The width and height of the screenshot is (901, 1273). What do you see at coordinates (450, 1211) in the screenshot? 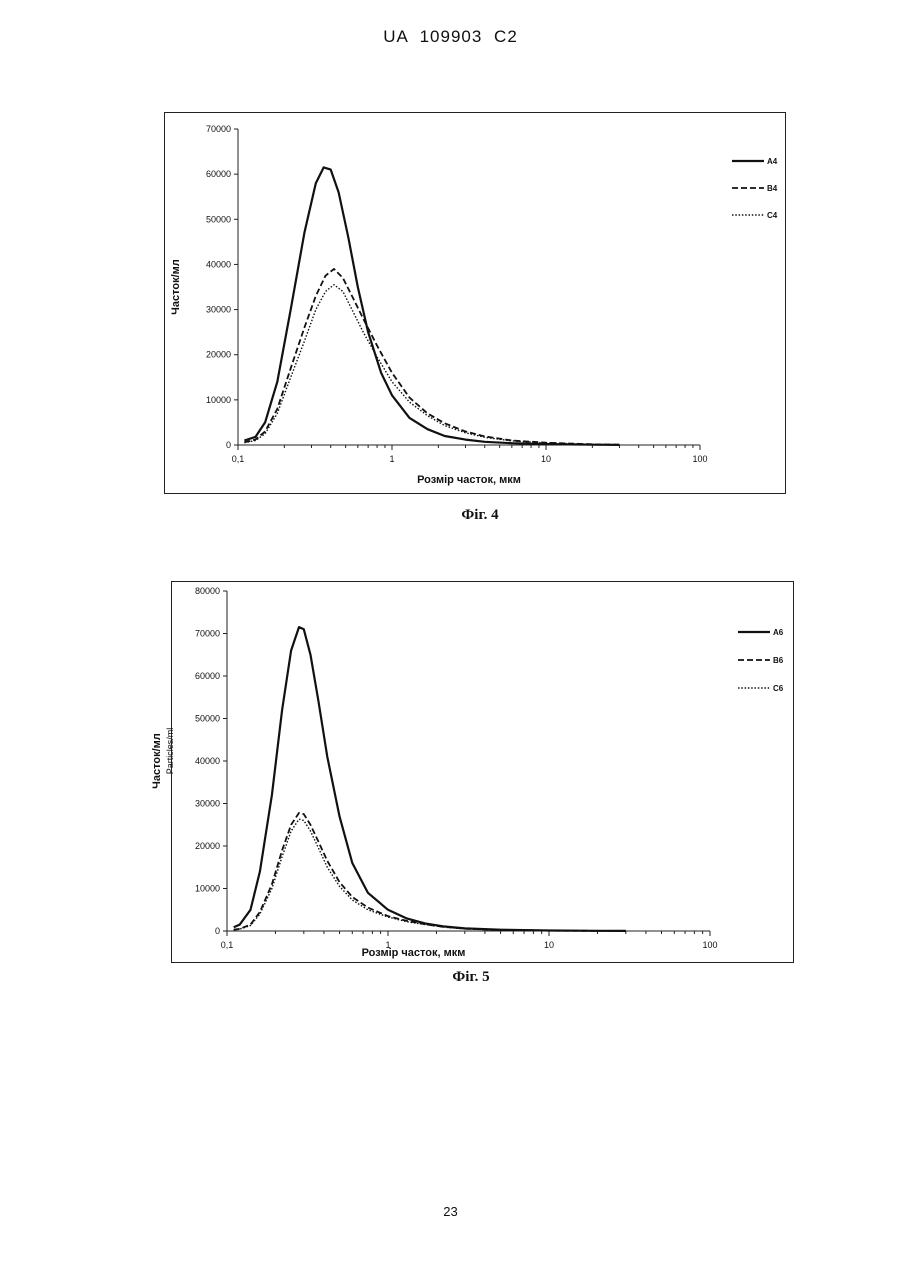
I see `page-number: 23` at bounding box center [450, 1211].